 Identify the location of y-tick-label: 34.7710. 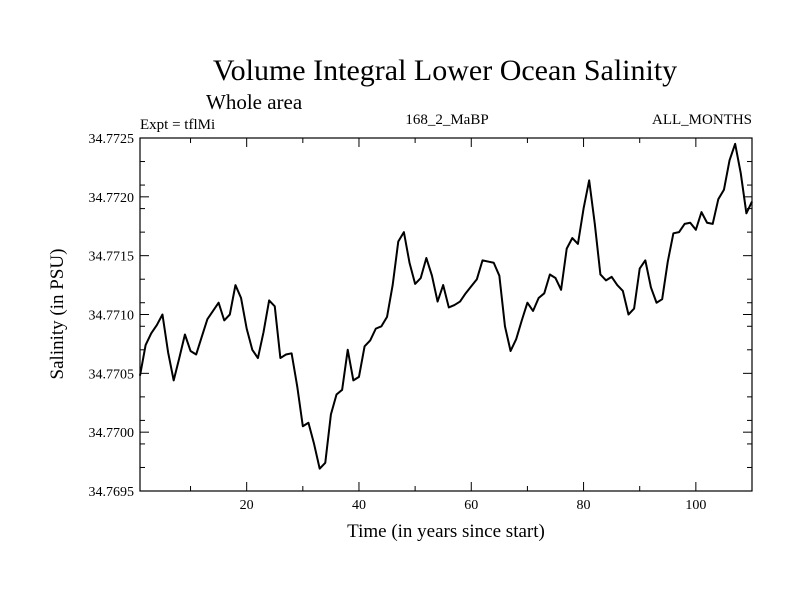
(112, 316).